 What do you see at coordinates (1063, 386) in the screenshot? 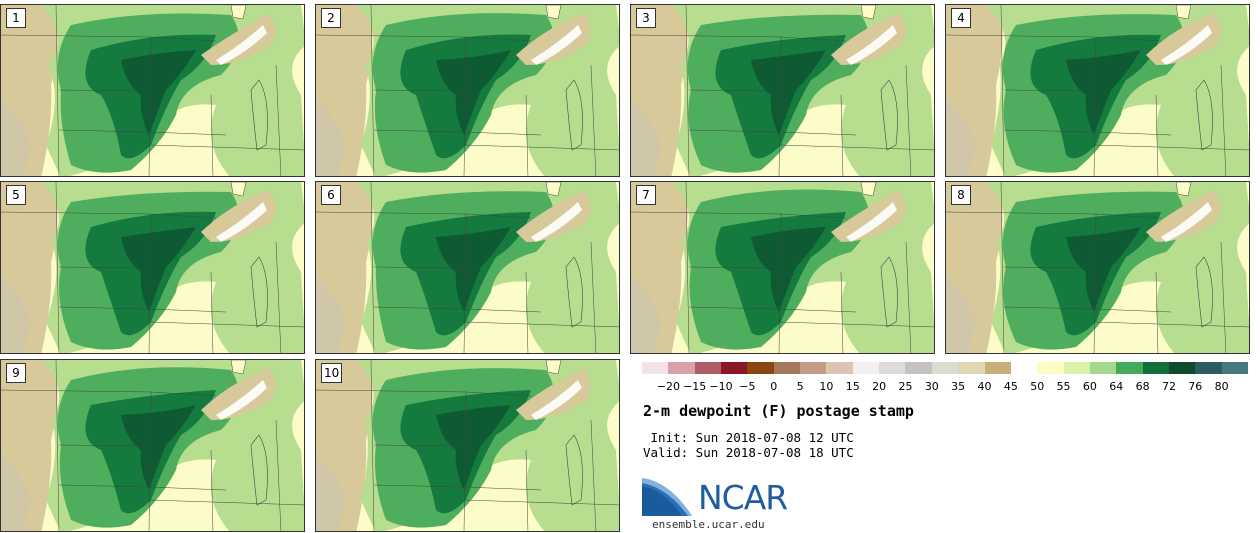
I see `colorbar-tick-label: 55` at bounding box center [1063, 386].